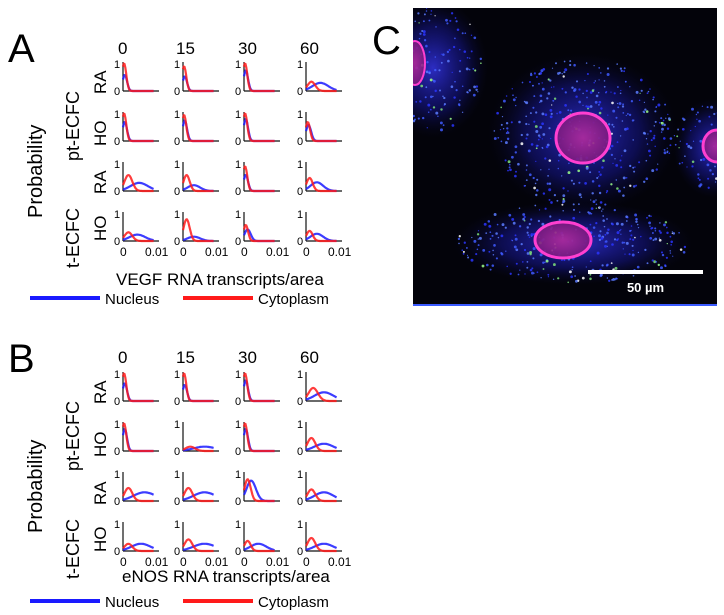  What do you see at coordinates (321, 446) in the screenshot?
I see `nucleus-curve` at bounding box center [321, 446].